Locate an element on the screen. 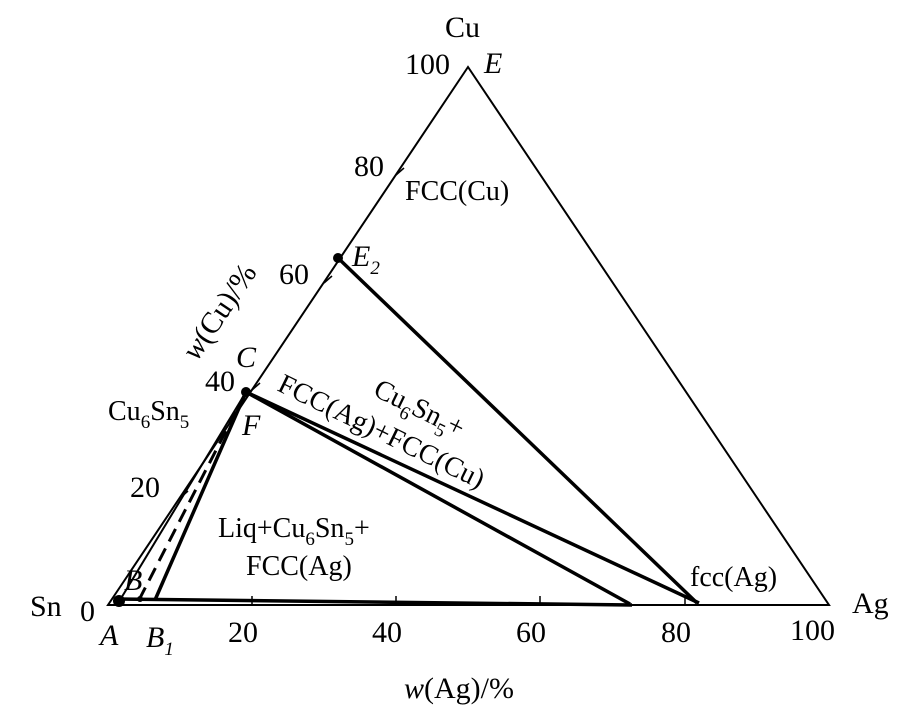 The image size is (922, 726). tie-line-c-liq is located at coordinates (438, 498).